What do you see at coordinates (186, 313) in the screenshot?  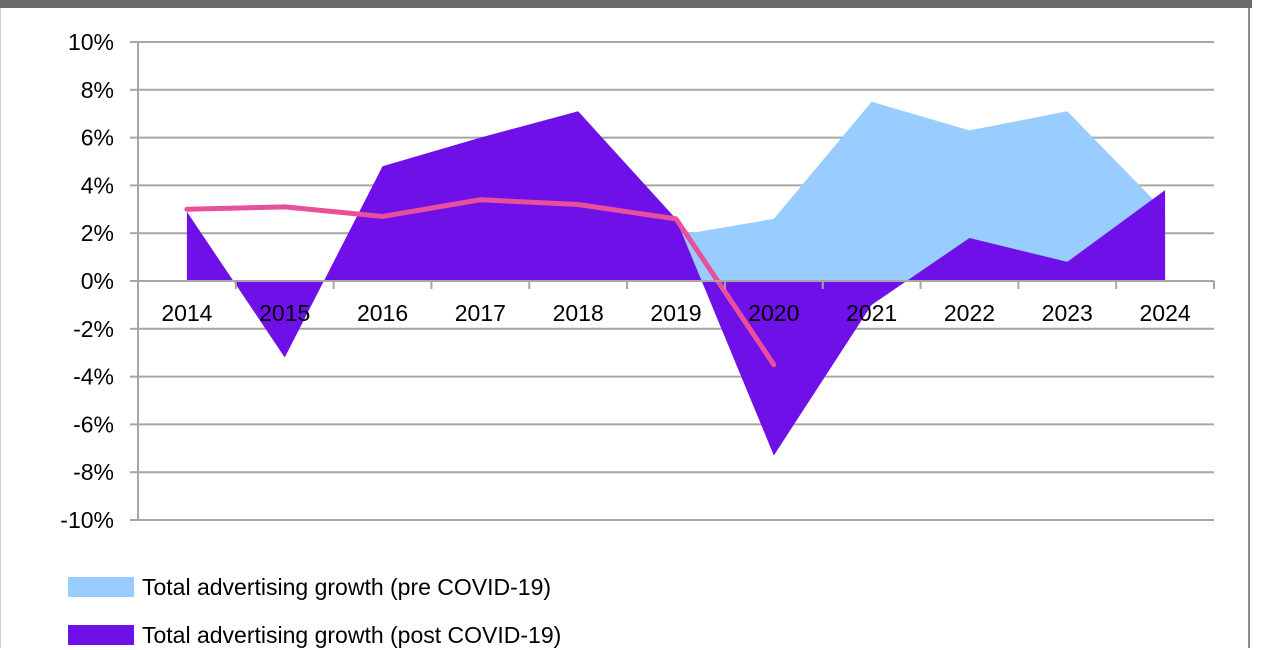 I see `x-tick-label: 2014` at bounding box center [186, 313].